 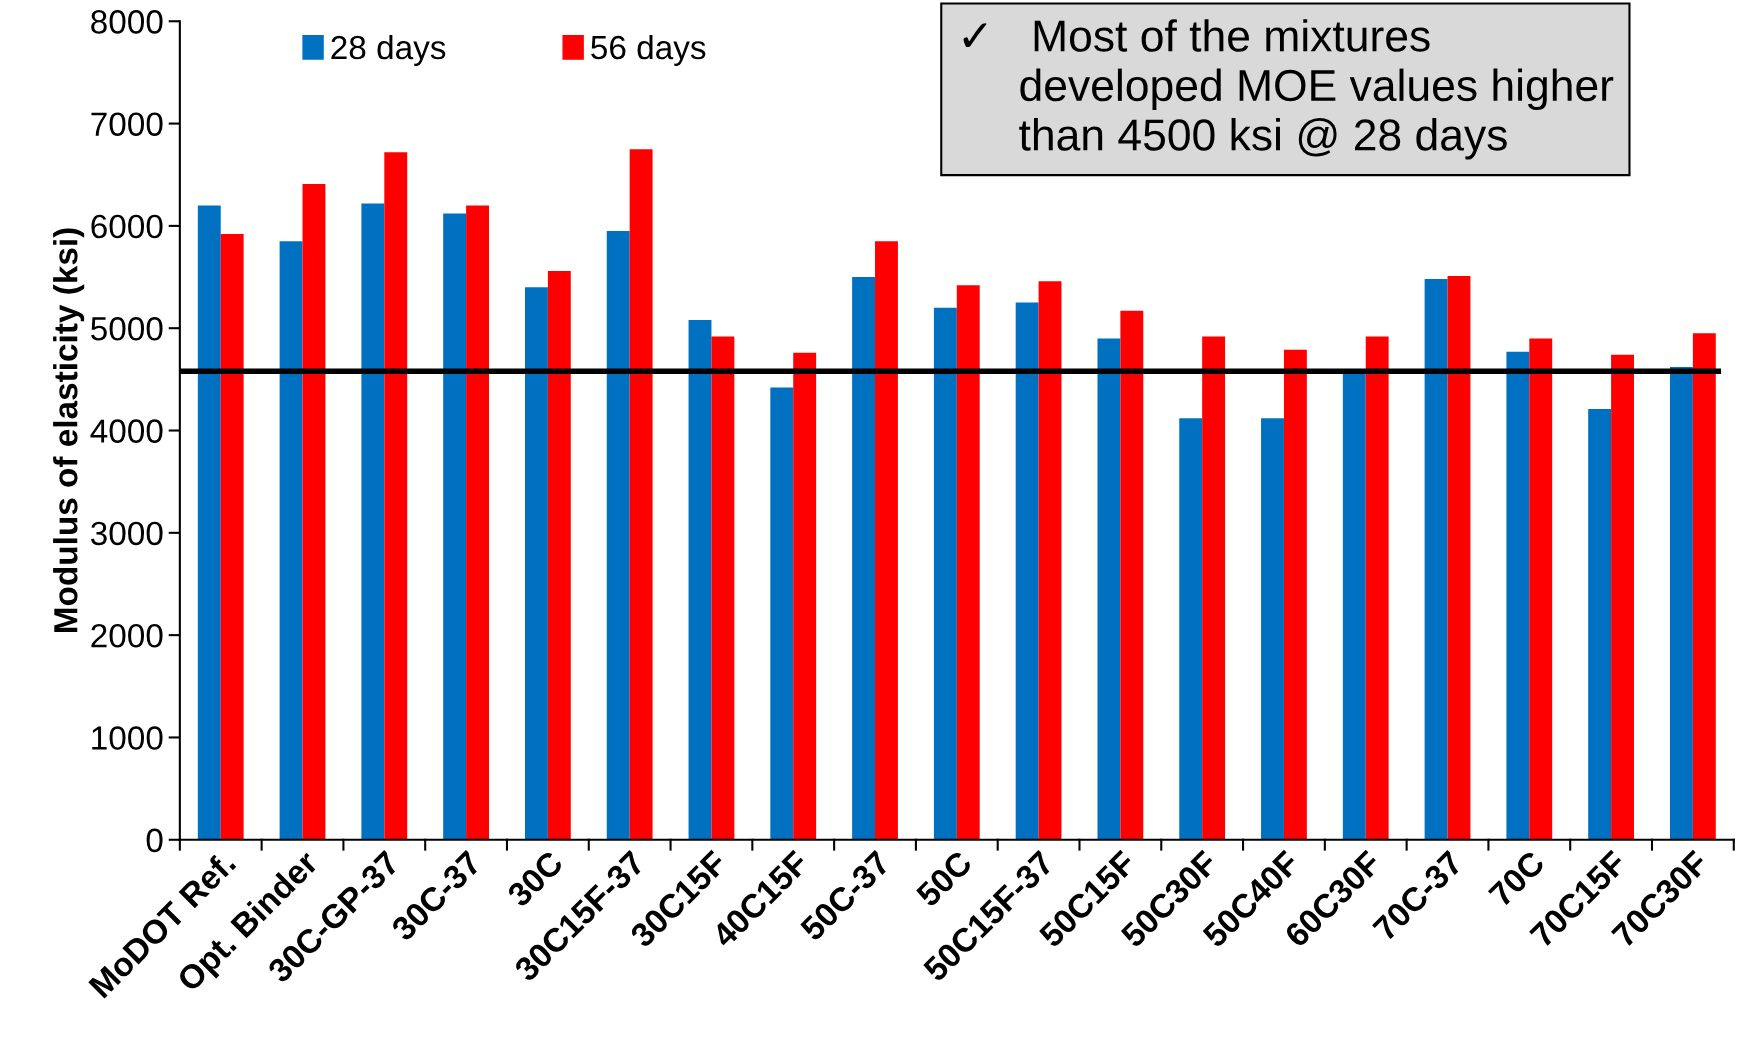 What do you see at coordinates (127, 22) in the screenshot?
I see `y-tick-label: 8000` at bounding box center [127, 22].